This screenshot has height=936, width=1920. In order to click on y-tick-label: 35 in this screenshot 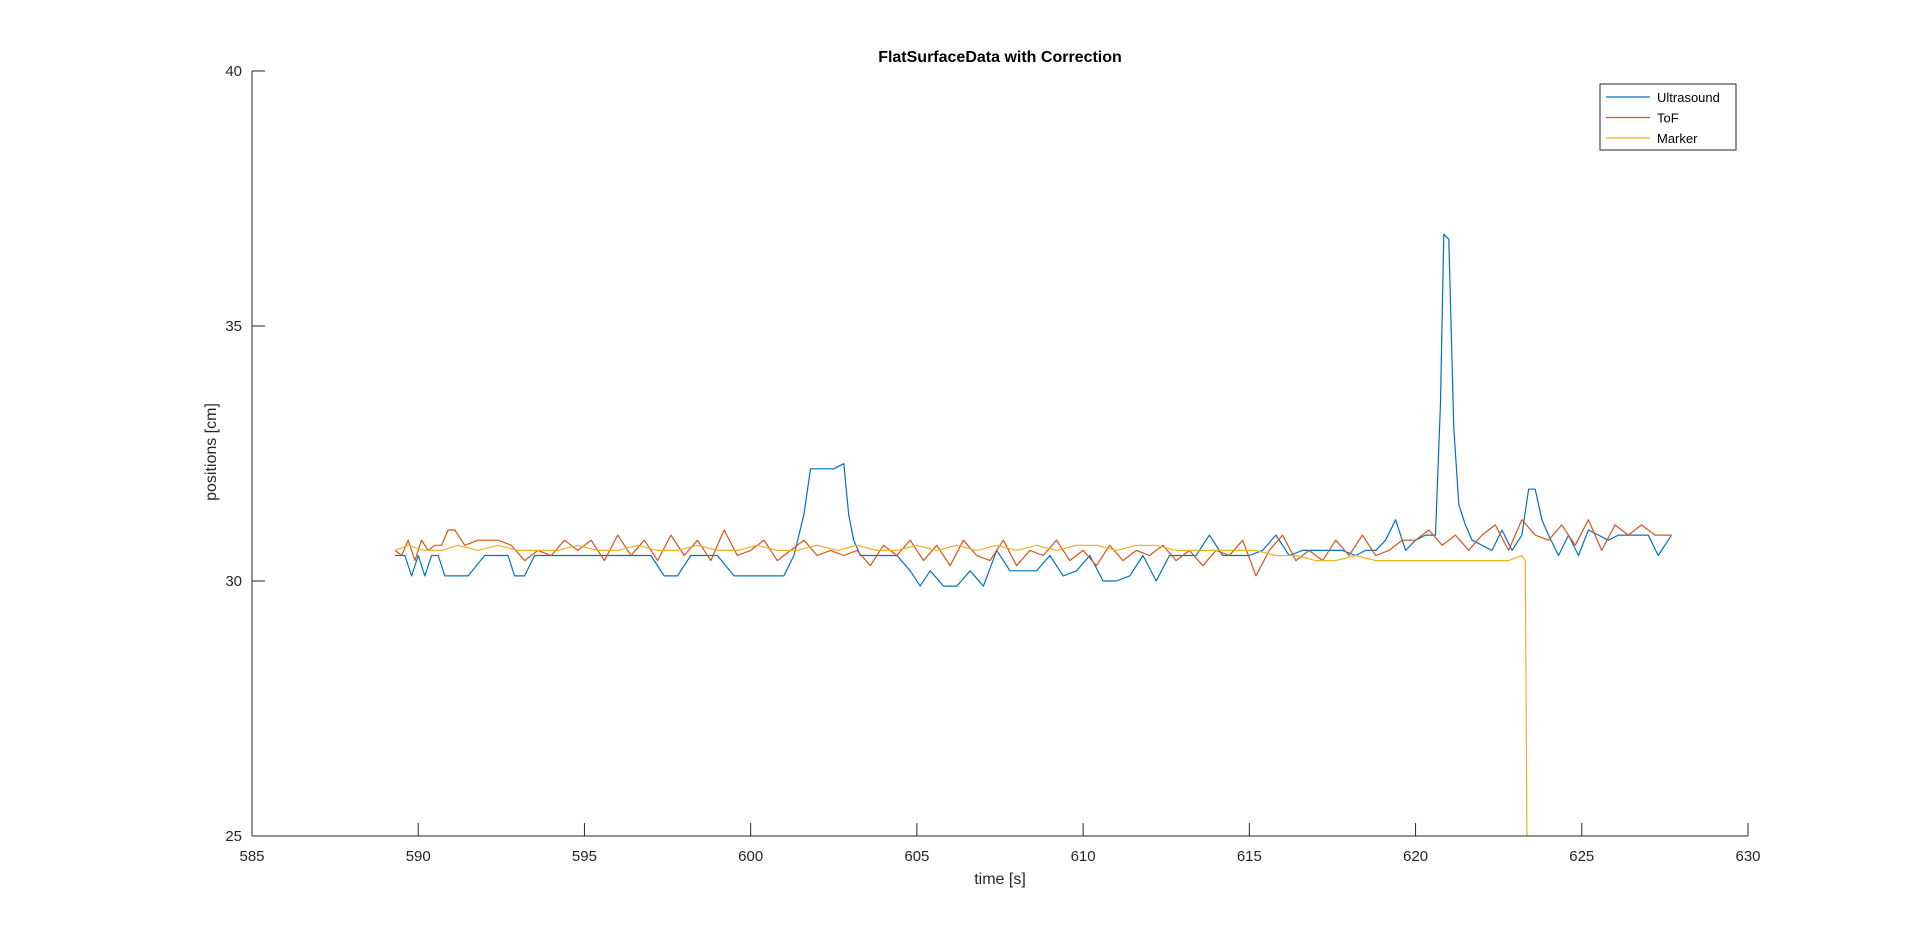, I will do `click(233, 326)`.